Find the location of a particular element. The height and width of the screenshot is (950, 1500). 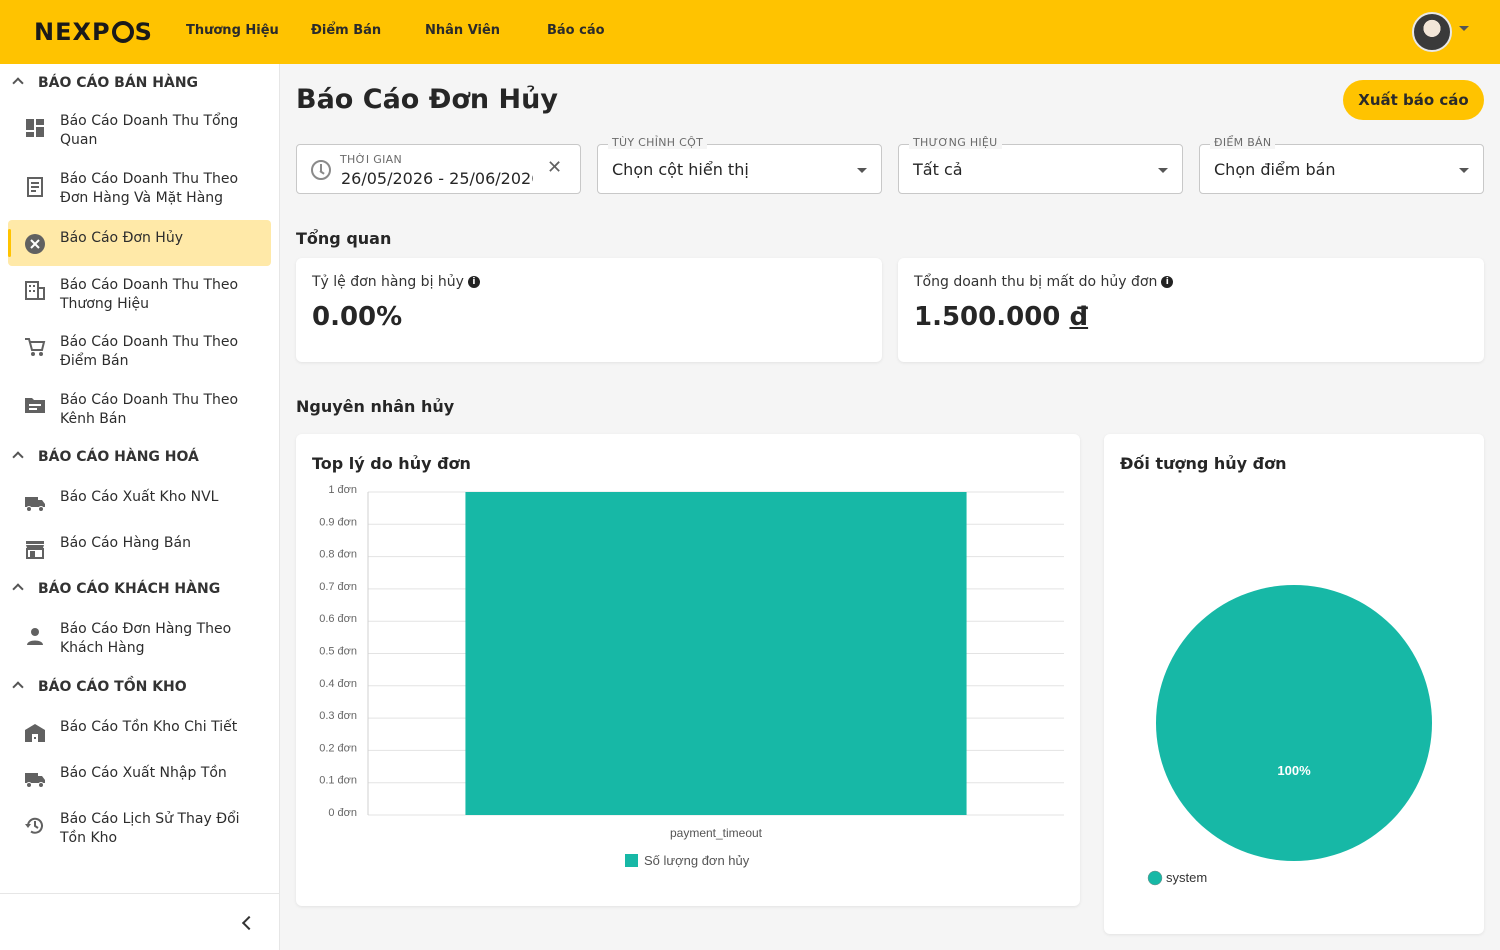

sidebar-item-label: Báo Cáo Tồn Kho Chi Tiết is located at coordinates (149, 727).